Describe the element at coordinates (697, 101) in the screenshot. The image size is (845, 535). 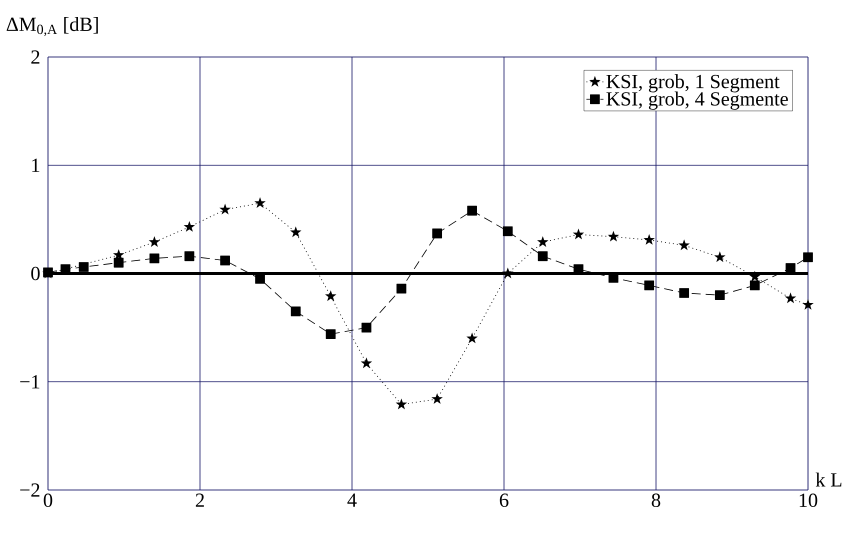
I see `legend-label: KSI, grob, 4 Segmente` at that location.